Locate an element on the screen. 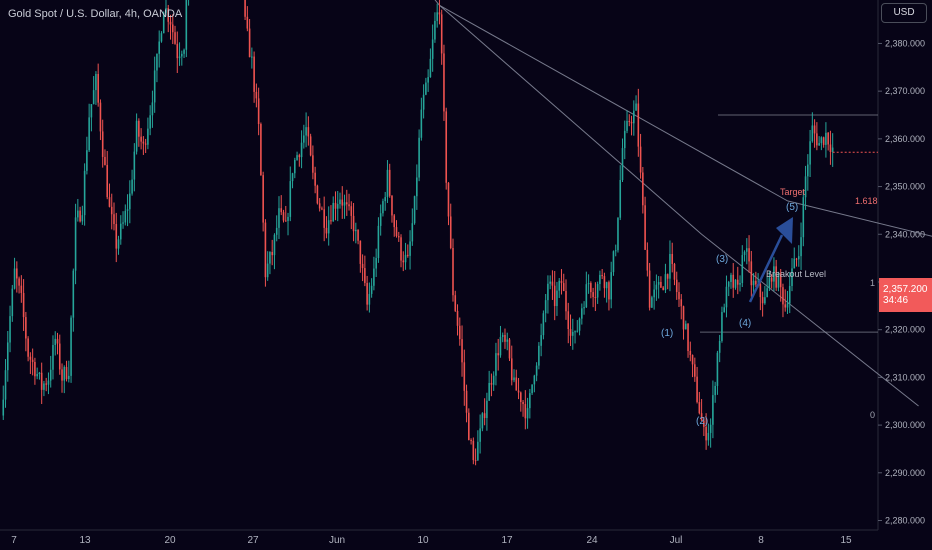 Image resolution: width=932 pixels, height=550 pixels. y-tick-label: 2,360.000 is located at coordinates (905, 139).